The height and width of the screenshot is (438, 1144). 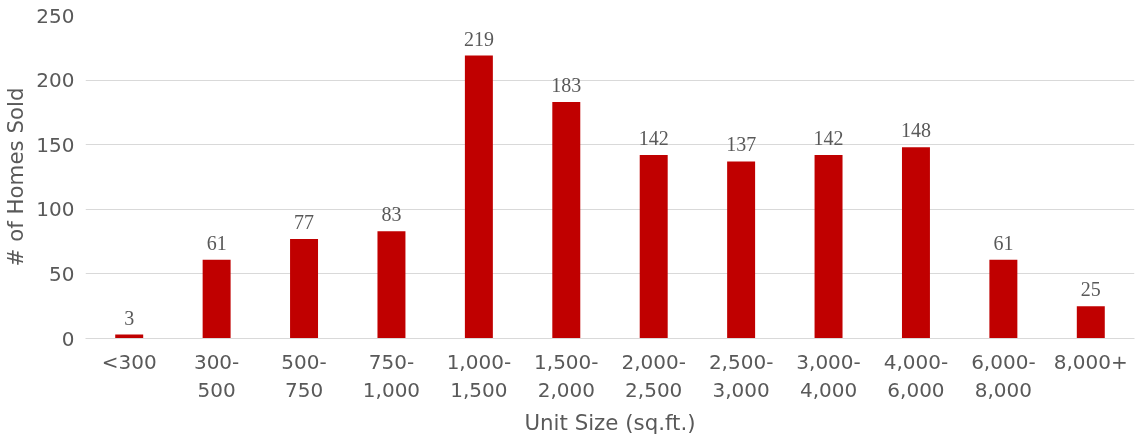 What do you see at coordinates (304, 376) in the screenshot?
I see `x-tick-label: 500-750` at bounding box center [304, 376].